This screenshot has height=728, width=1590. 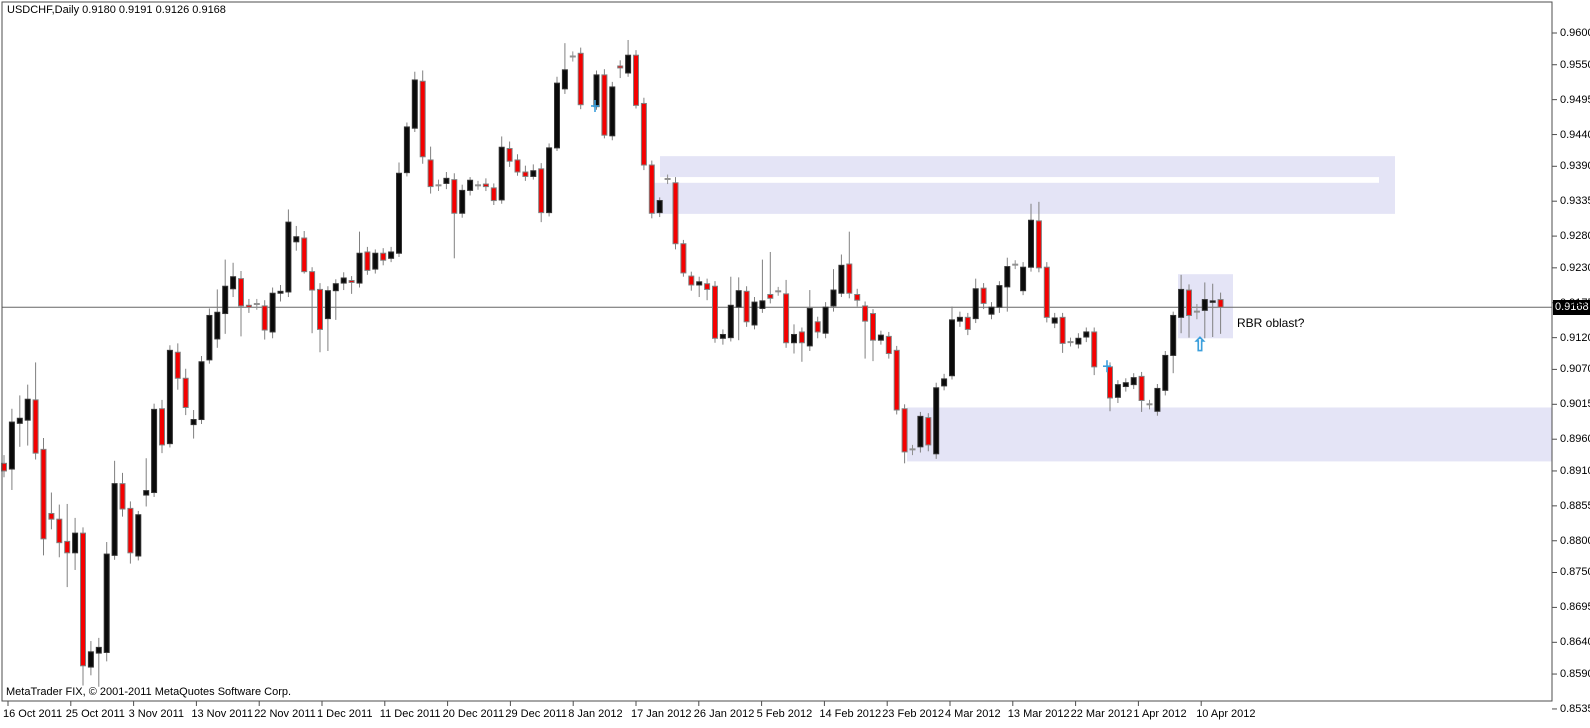 I want to click on rbr-annotation-label: RBR oblast?, so click(x=1271, y=323).